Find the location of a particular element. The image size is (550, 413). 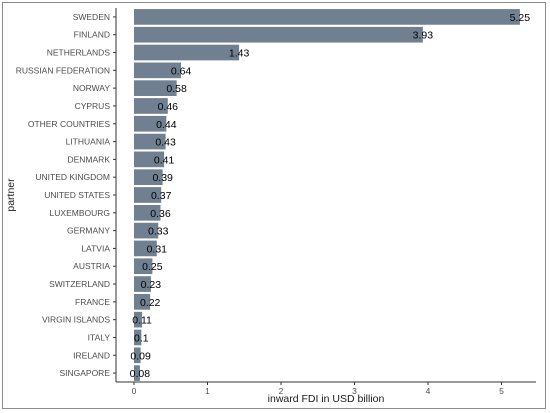

bar-netherlands is located at coordinates (187, 52).